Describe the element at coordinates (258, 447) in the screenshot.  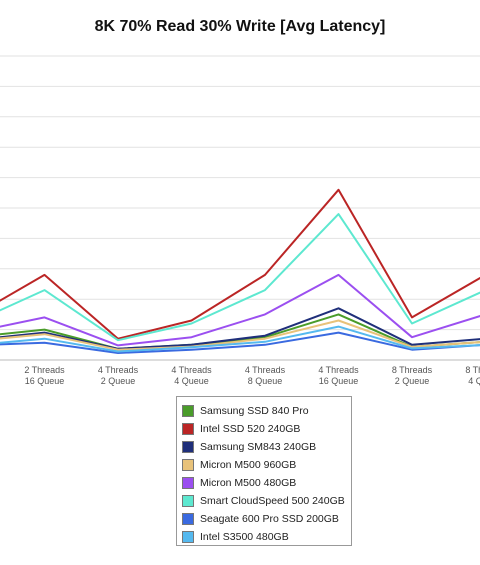
I see `legend-label: Samsung SM843 240GB` at that location.